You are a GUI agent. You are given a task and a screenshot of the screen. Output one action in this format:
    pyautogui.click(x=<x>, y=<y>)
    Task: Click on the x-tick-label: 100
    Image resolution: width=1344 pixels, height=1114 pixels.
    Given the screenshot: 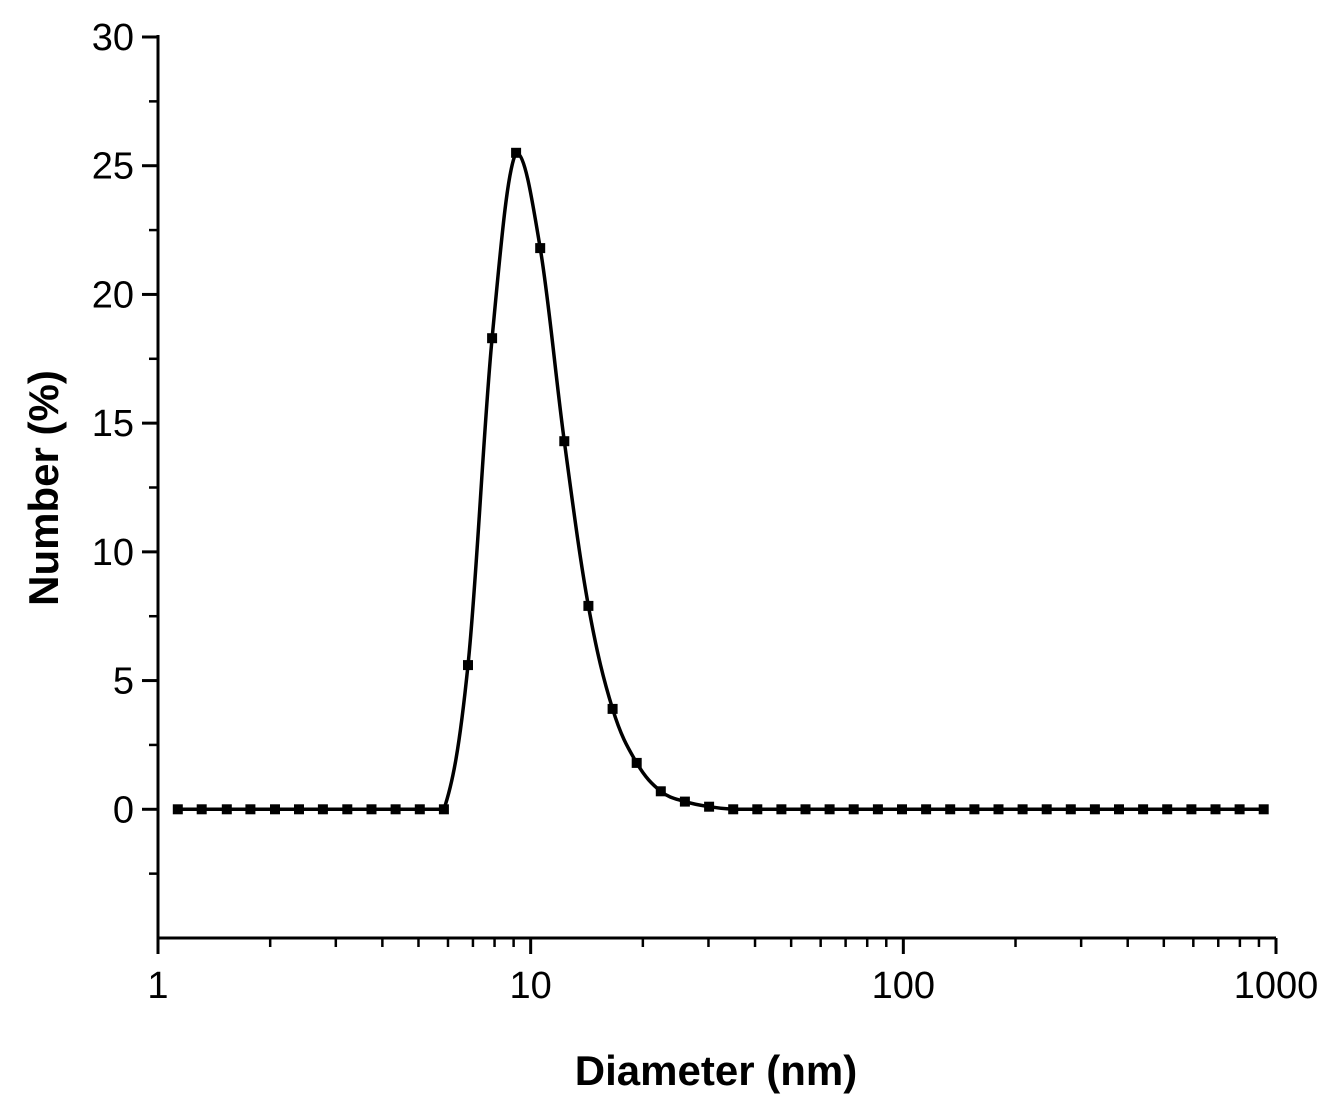 What is the action you would take?
    pyautogui.click(x=903, y=986)
    